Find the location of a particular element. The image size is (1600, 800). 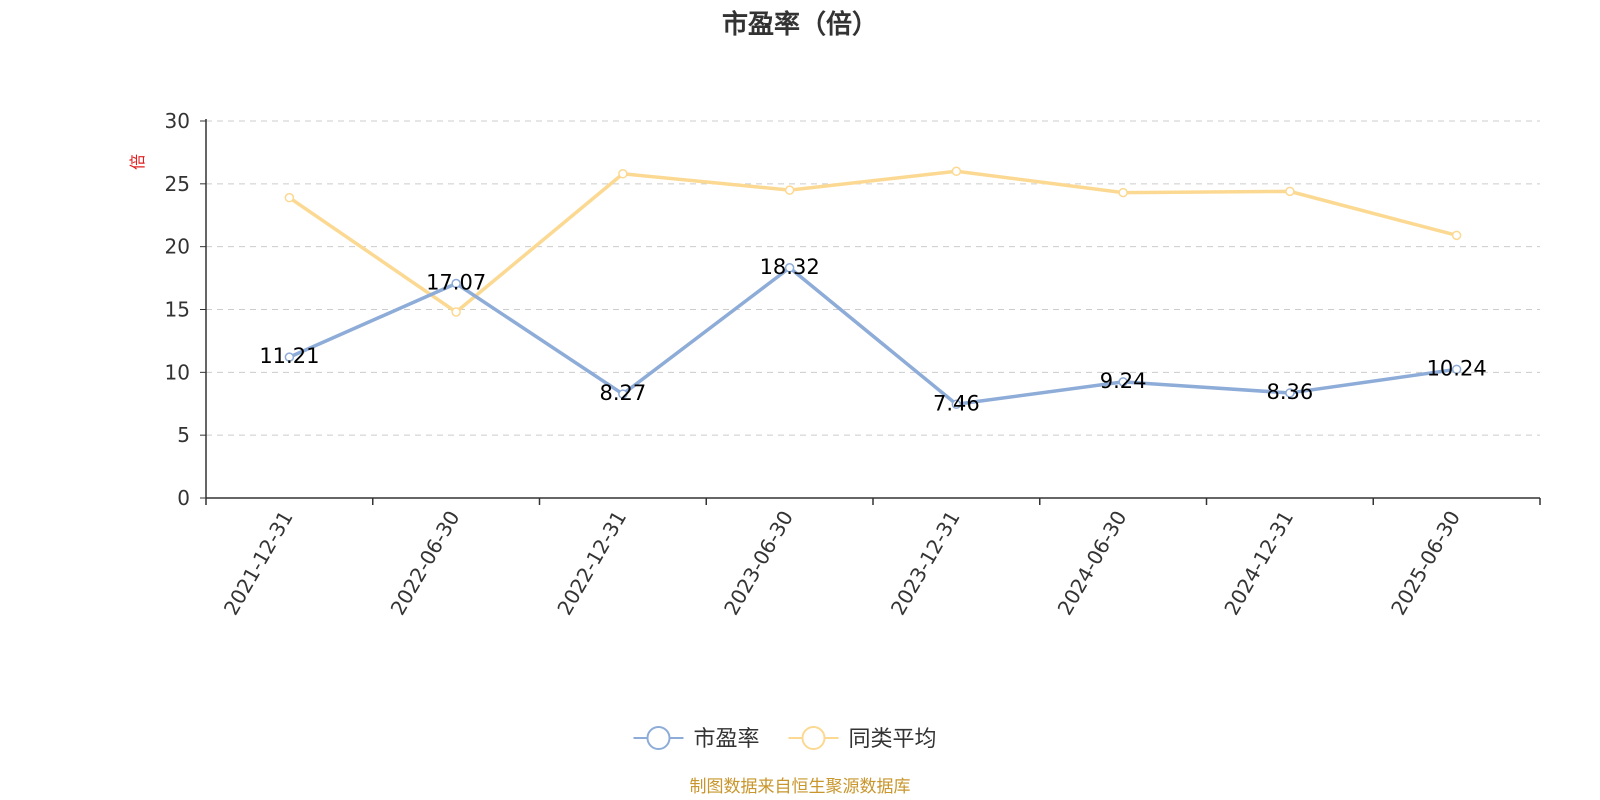

x-tick-label-2022-06-30: 2022-06-30 is located at coordinates (425, 563).